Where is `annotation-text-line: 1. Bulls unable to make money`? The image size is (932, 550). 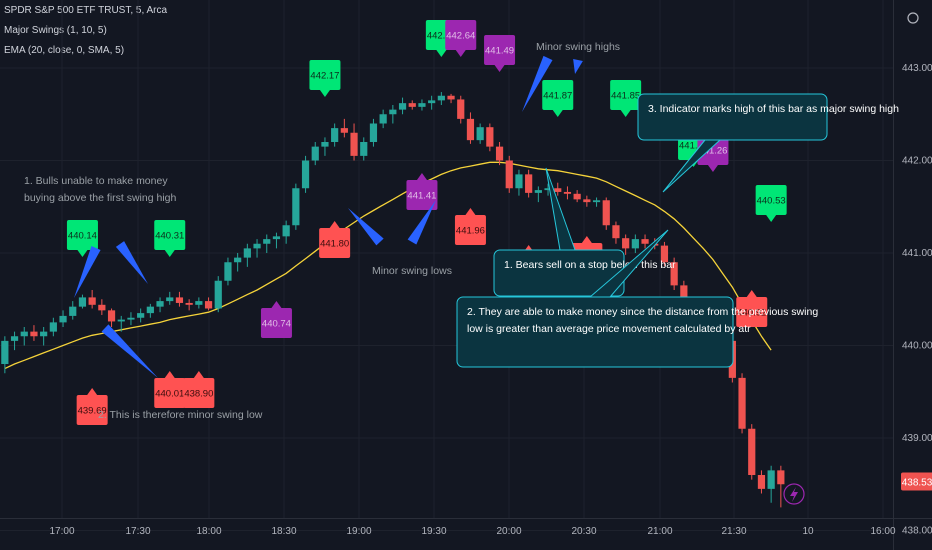 annotation-text-line: 1. Bulls unable to make money is located at coordinates (96, 181).